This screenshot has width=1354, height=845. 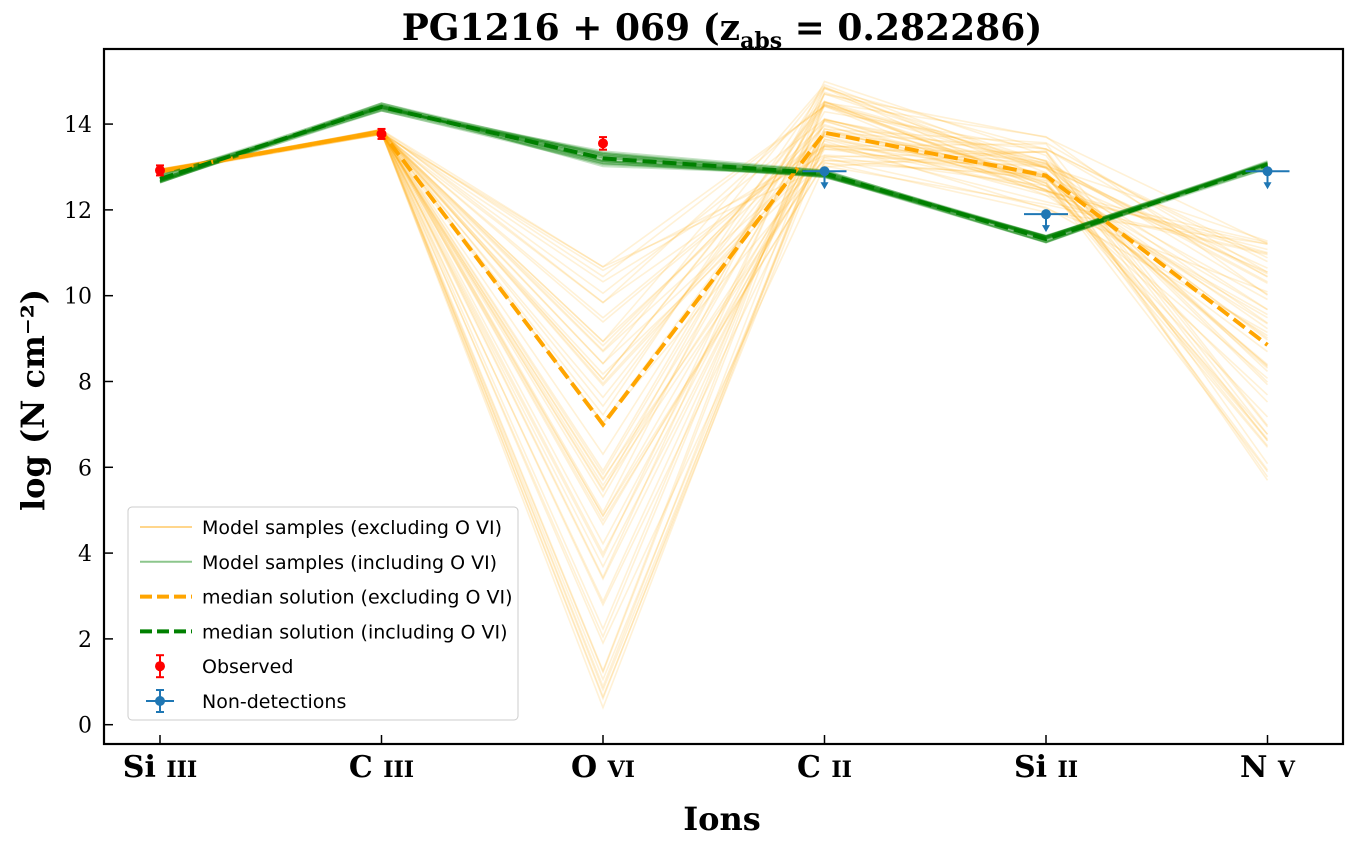 What do you see at coordinates (85, 468) in the screenshot?
I see `y-tick-label: 6` at bounding box center [85, 468].